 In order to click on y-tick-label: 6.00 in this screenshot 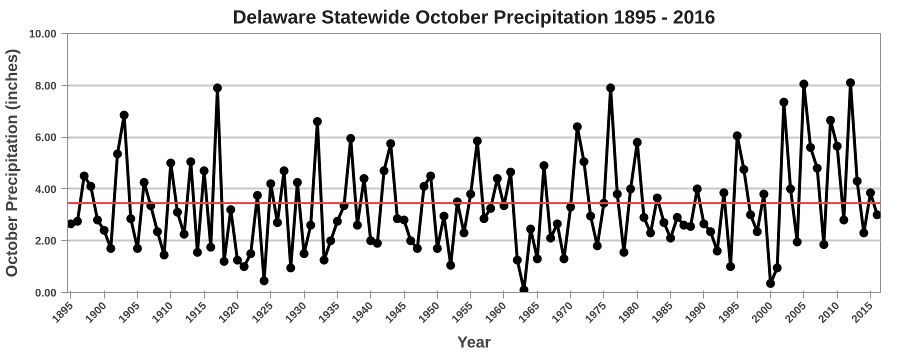, I will do `click(46, 138)`.